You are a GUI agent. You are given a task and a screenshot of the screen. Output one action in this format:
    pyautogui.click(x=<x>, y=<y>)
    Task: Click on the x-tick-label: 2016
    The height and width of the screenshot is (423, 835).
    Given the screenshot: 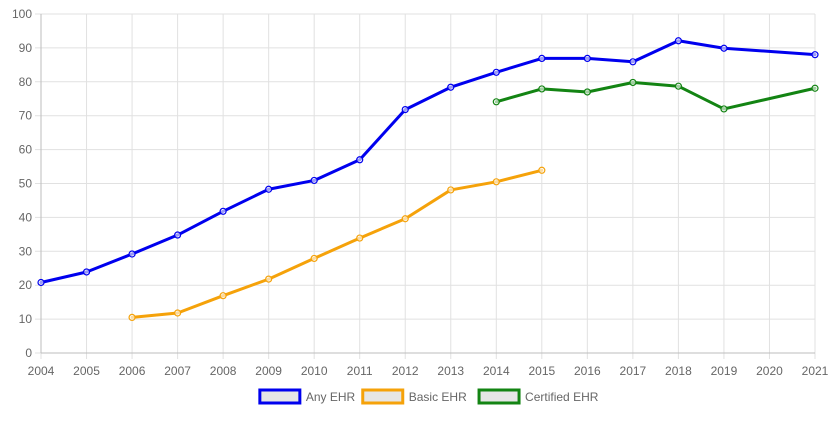 What is the action you would take?
    pyautogui.click(x=587, y=371)
    